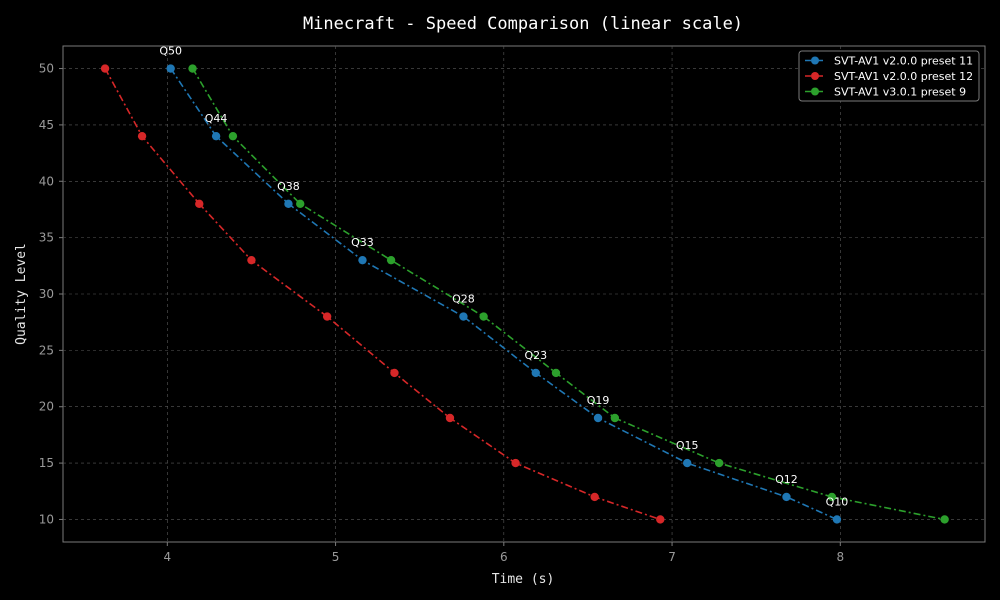 The width and height of the screenshot is (1000, 600). I want to click on legend-entry: SVT-AV1 v3.0.1 preset 9, so click(885, 92).